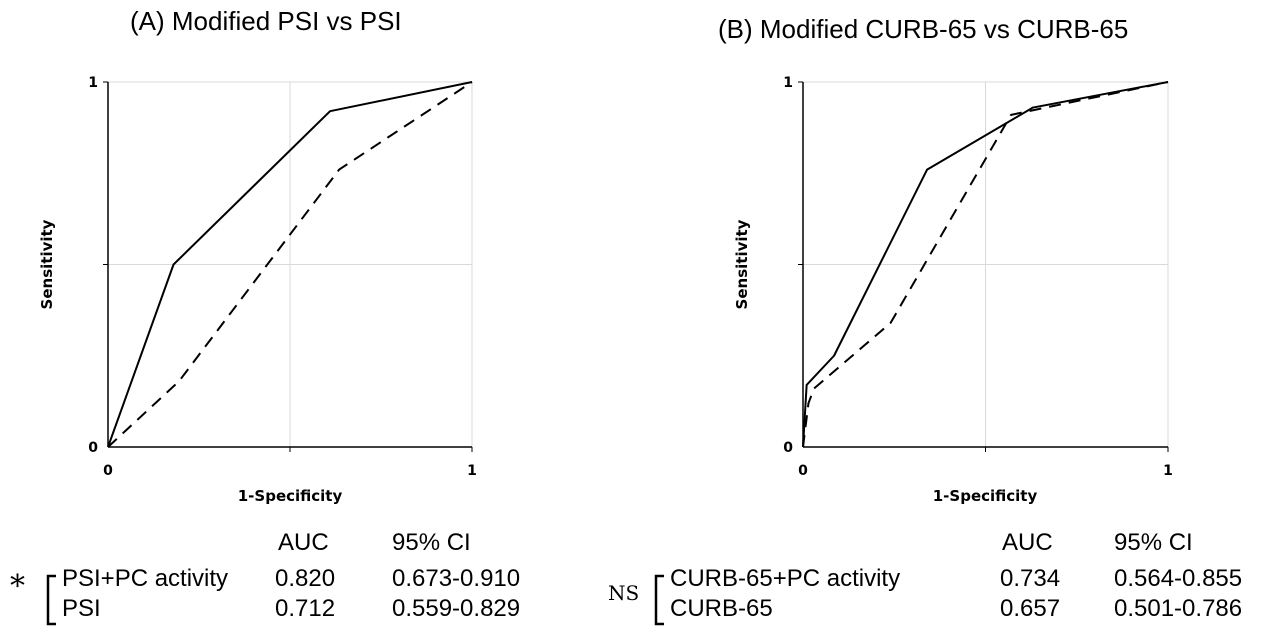 The height and width of the screenshot is (631, 1288). Describe the element at coordinates (721, 608) in the screenshot. I see `row-name: CURB-65` at that location.